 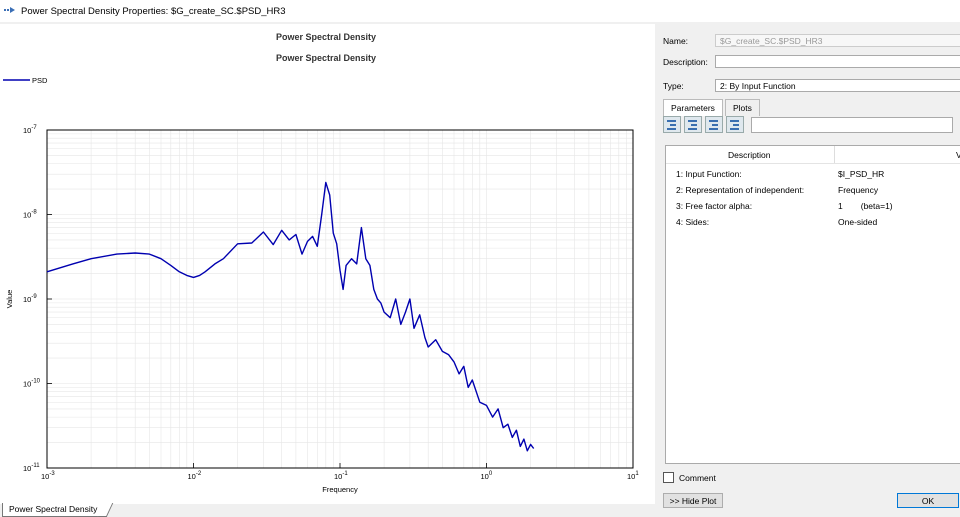 What do you see at coordinates (48, 476) in the screenshot?
I see `x-tick-label: 10⁻³` at bounding box center [48, 476].